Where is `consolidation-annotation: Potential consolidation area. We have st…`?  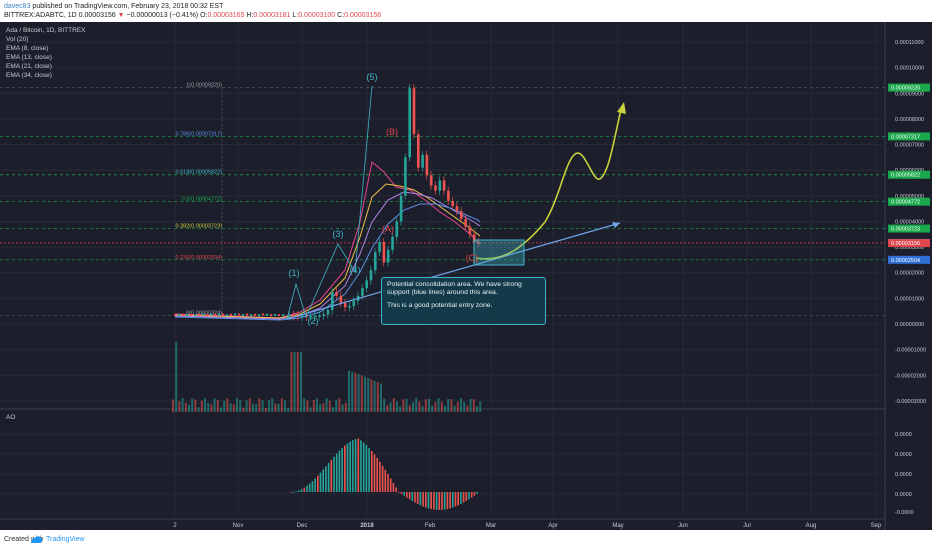 consolidation-annotation: Potential consolidation area. We have st… is located at coordinates (463, 301).